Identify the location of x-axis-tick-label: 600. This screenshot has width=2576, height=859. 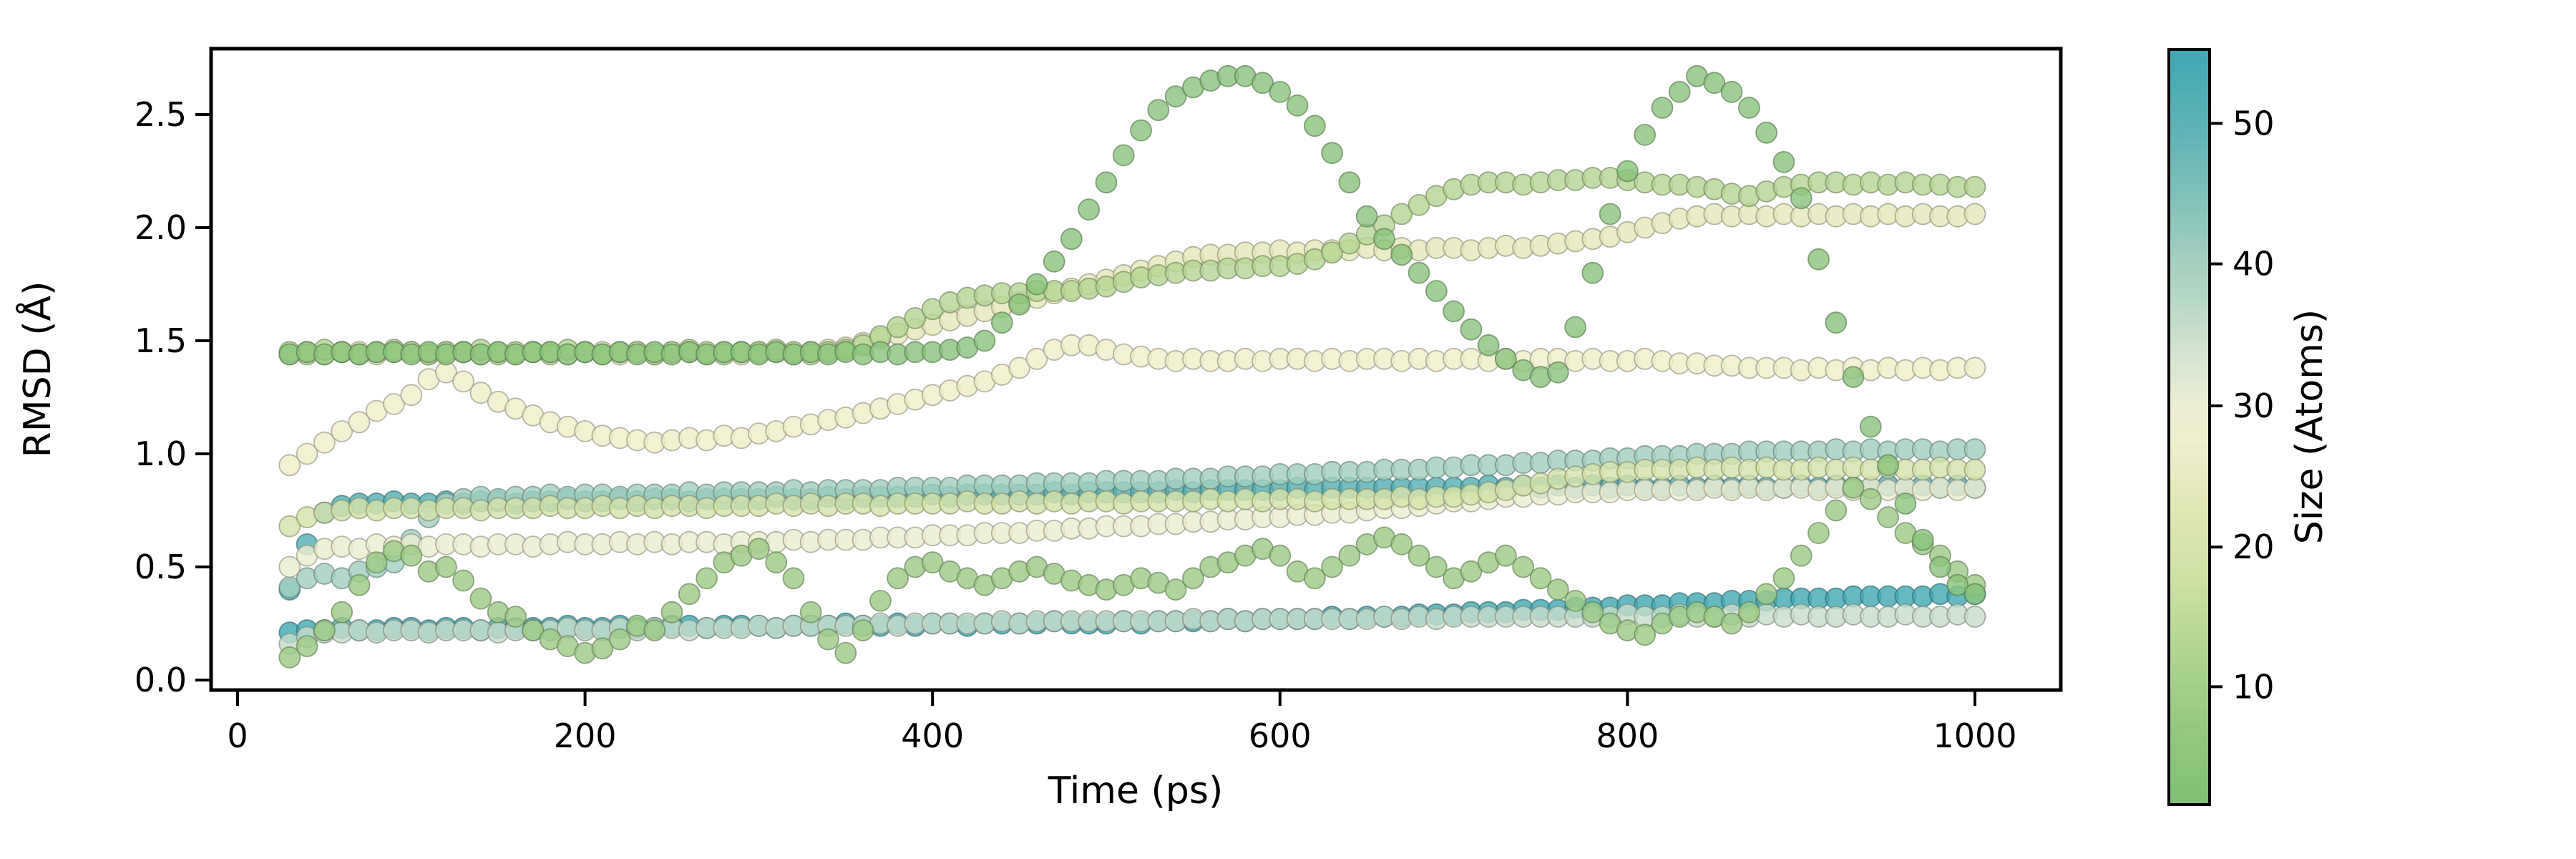
(1280, 736).